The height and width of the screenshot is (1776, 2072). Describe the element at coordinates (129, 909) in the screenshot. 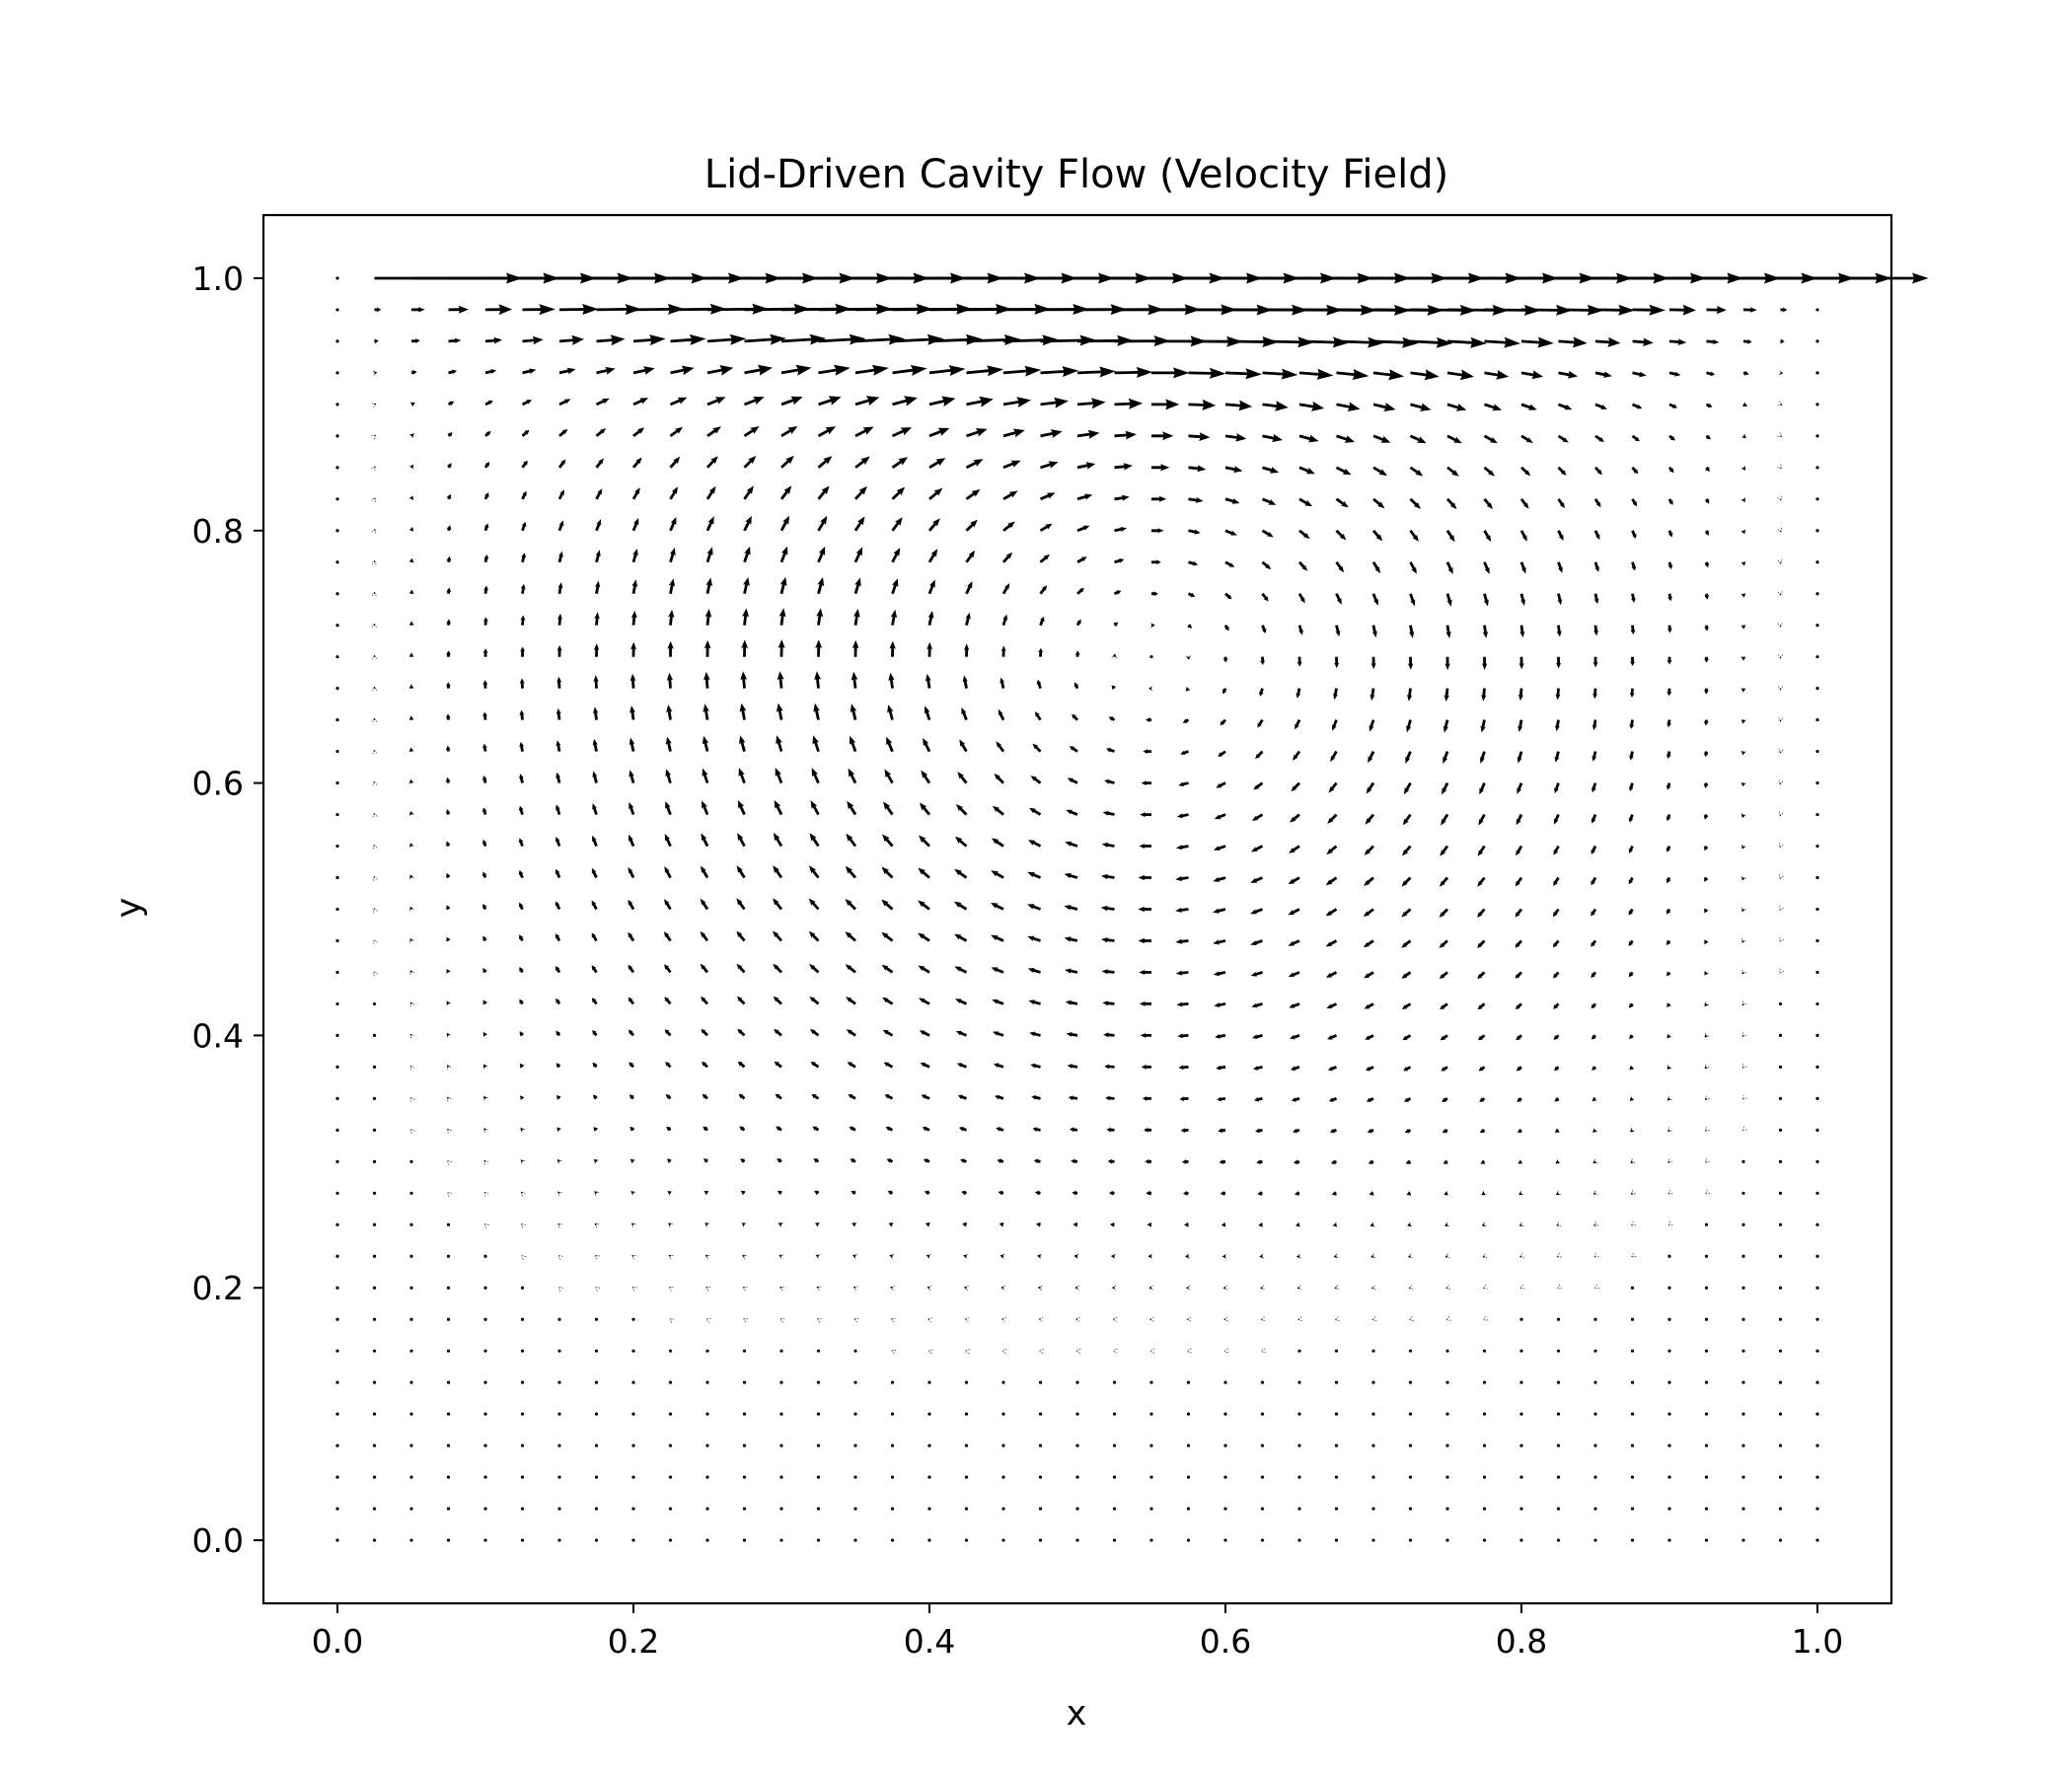

I see `y-axis-label: y` at that location.